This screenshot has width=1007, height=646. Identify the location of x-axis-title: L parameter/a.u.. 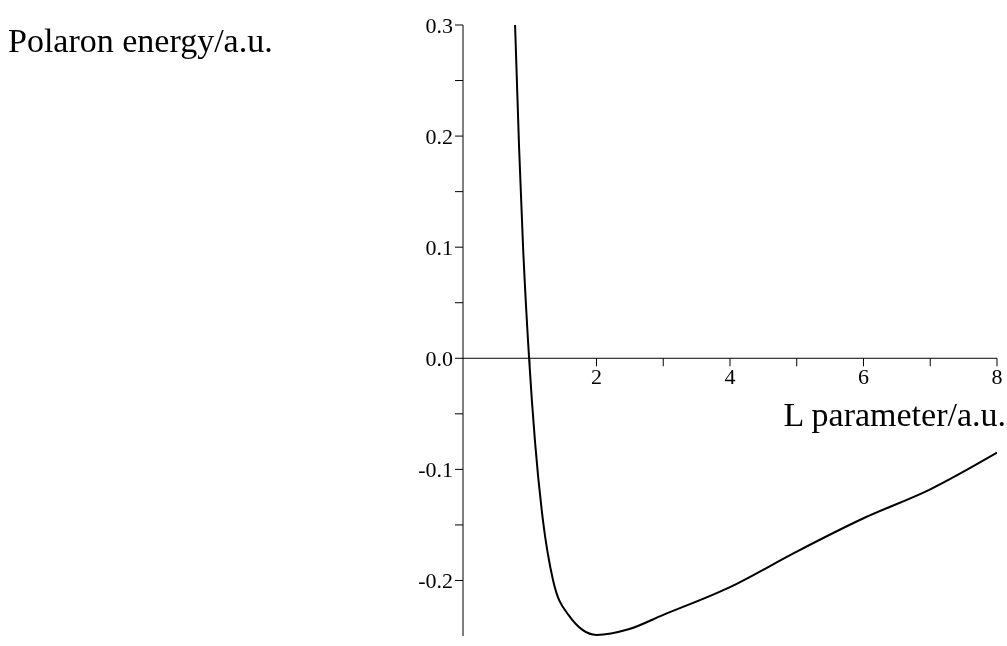
(894, 415).